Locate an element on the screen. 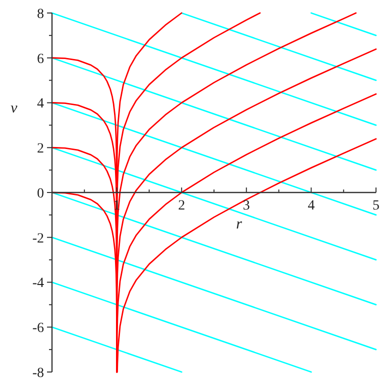 Image resolution: width=386 pixels, height=386 pixels. y-tick-label: 8 is located at coordinates (40, 14).